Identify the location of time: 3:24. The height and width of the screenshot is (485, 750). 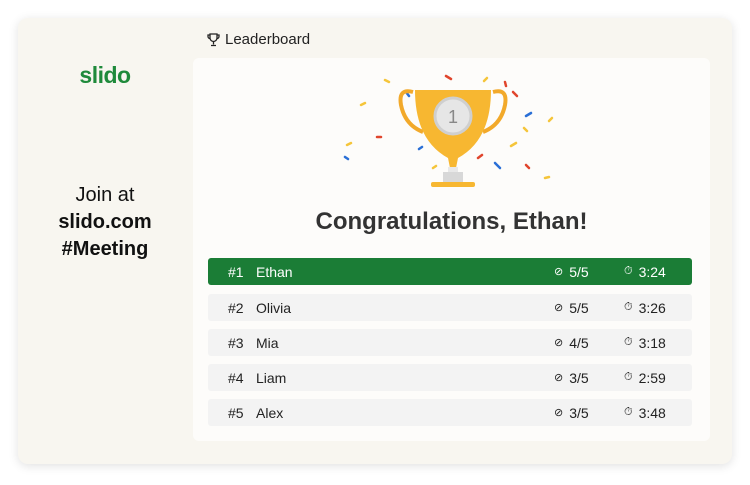
(652, 271).